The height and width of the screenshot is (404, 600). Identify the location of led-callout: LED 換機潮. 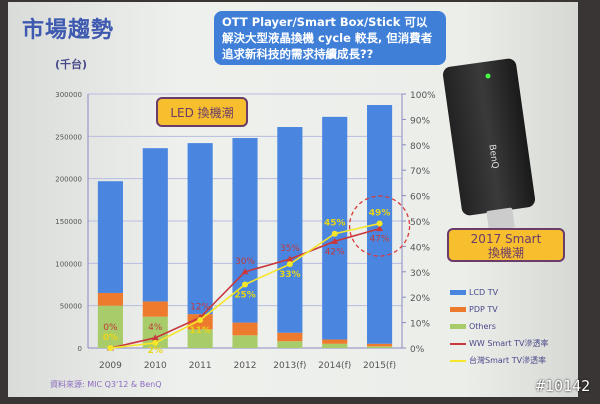
(202, 112).